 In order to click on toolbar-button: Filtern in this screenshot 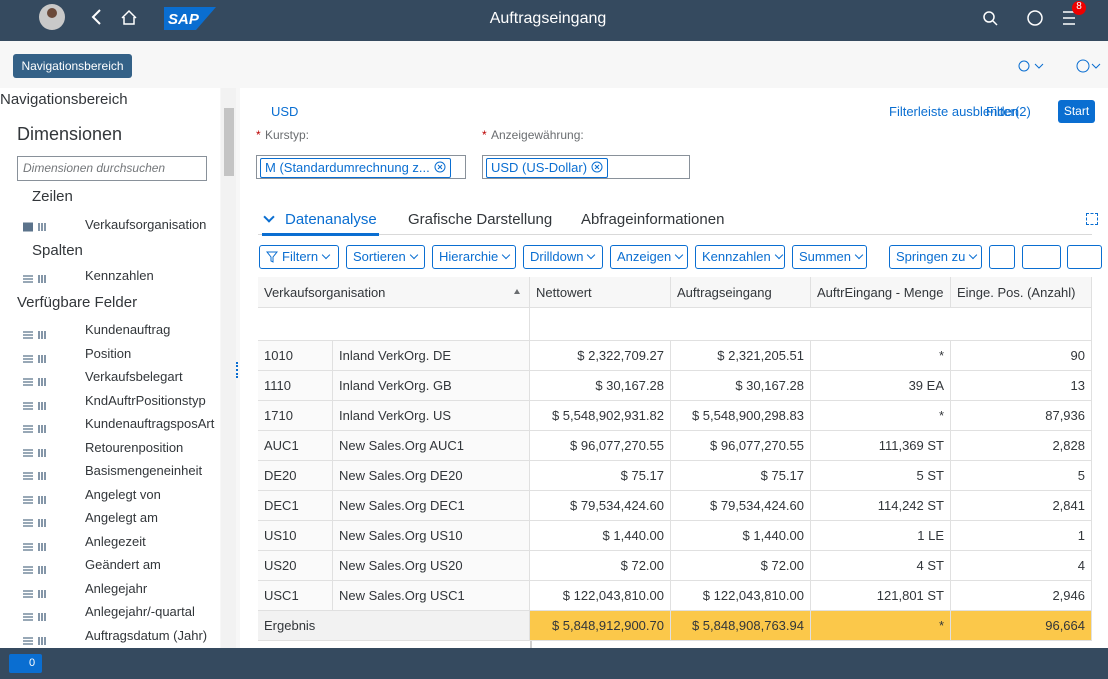, I will do `click(299, 257)`.